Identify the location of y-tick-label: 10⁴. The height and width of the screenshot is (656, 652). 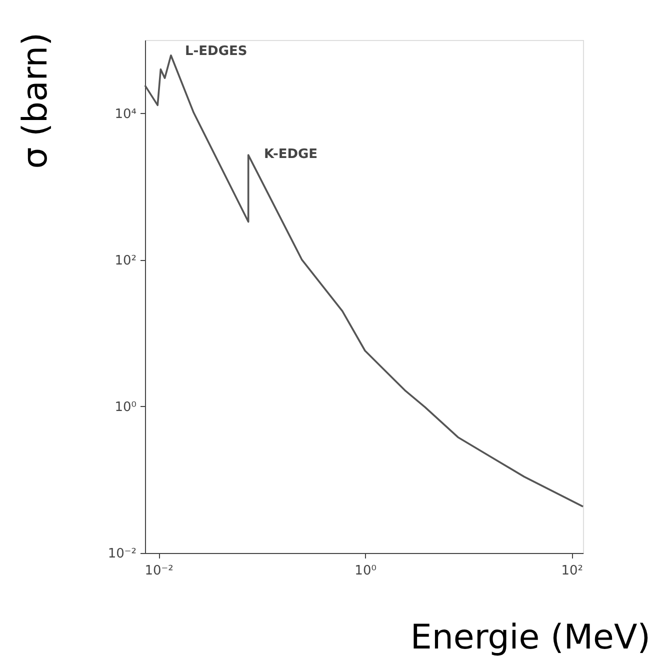
(125, 114).